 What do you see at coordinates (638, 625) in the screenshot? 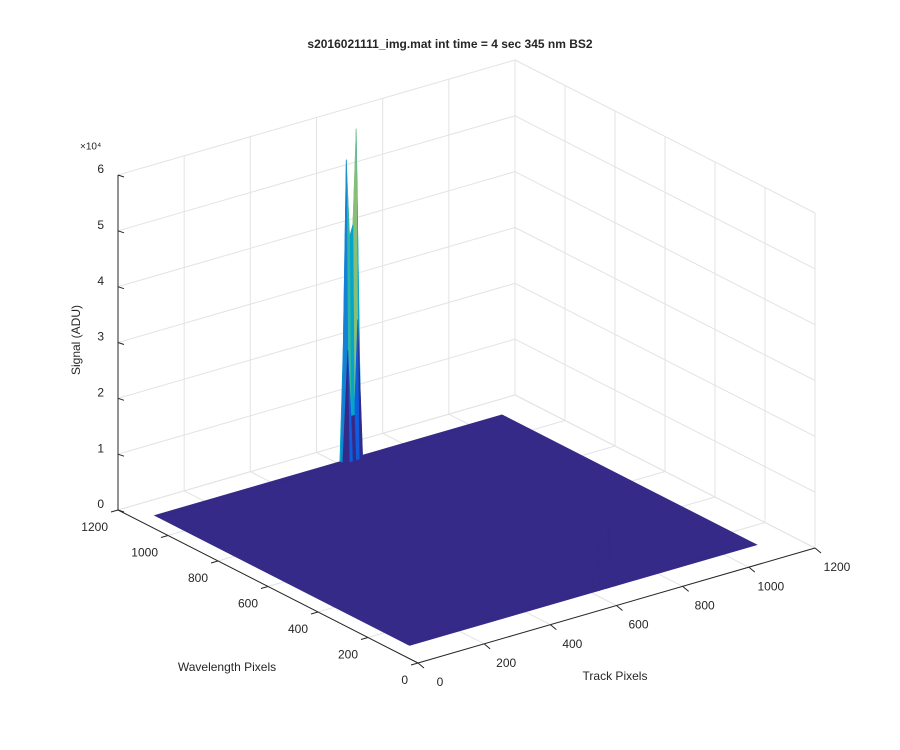
I see `x-tick-label: 600` at bounding box center [638, 625].